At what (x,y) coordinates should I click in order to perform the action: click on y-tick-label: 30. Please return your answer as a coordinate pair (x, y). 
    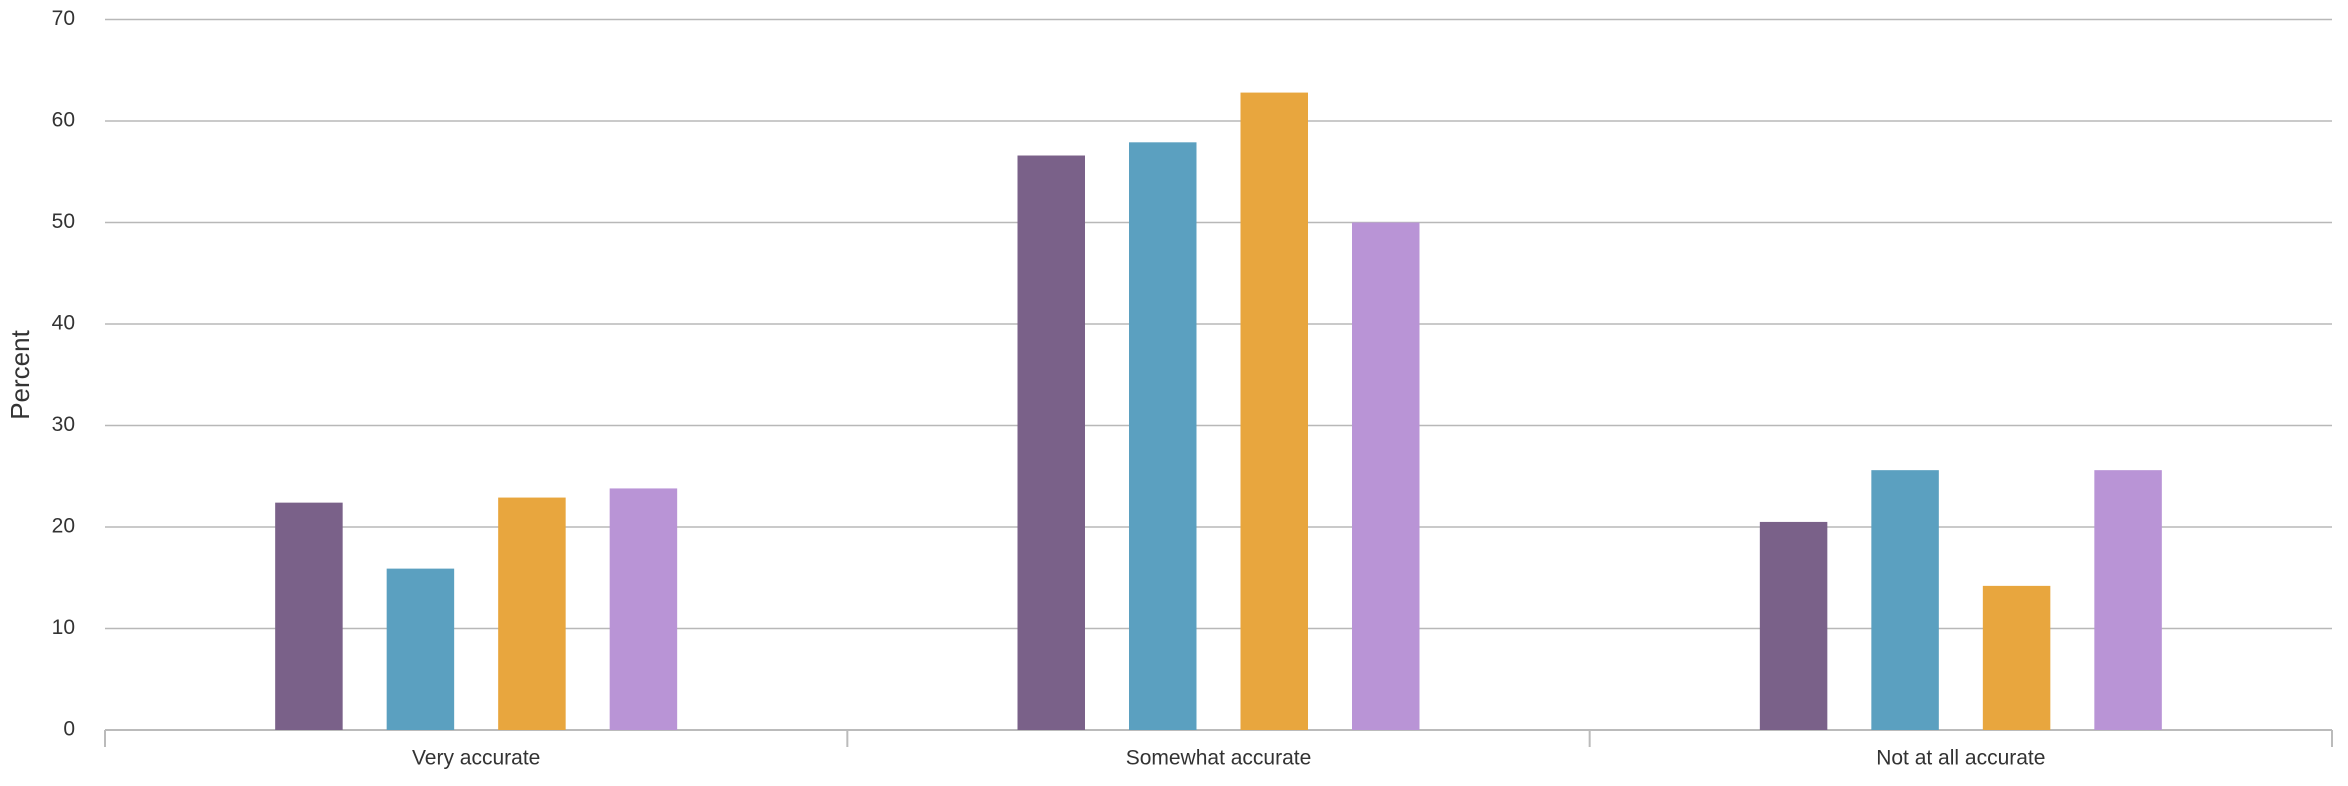
    Looking at the image, I should click on (63, 424).